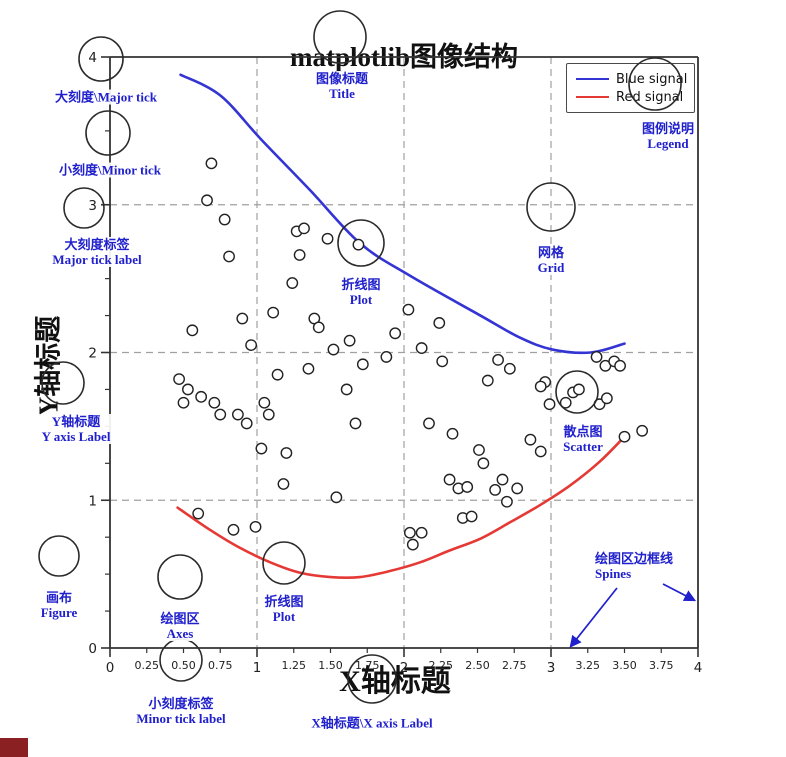 This screenshot has height=757, width=786. I want to click on x-minor-tick-label: 1.25, so click(294, 665).